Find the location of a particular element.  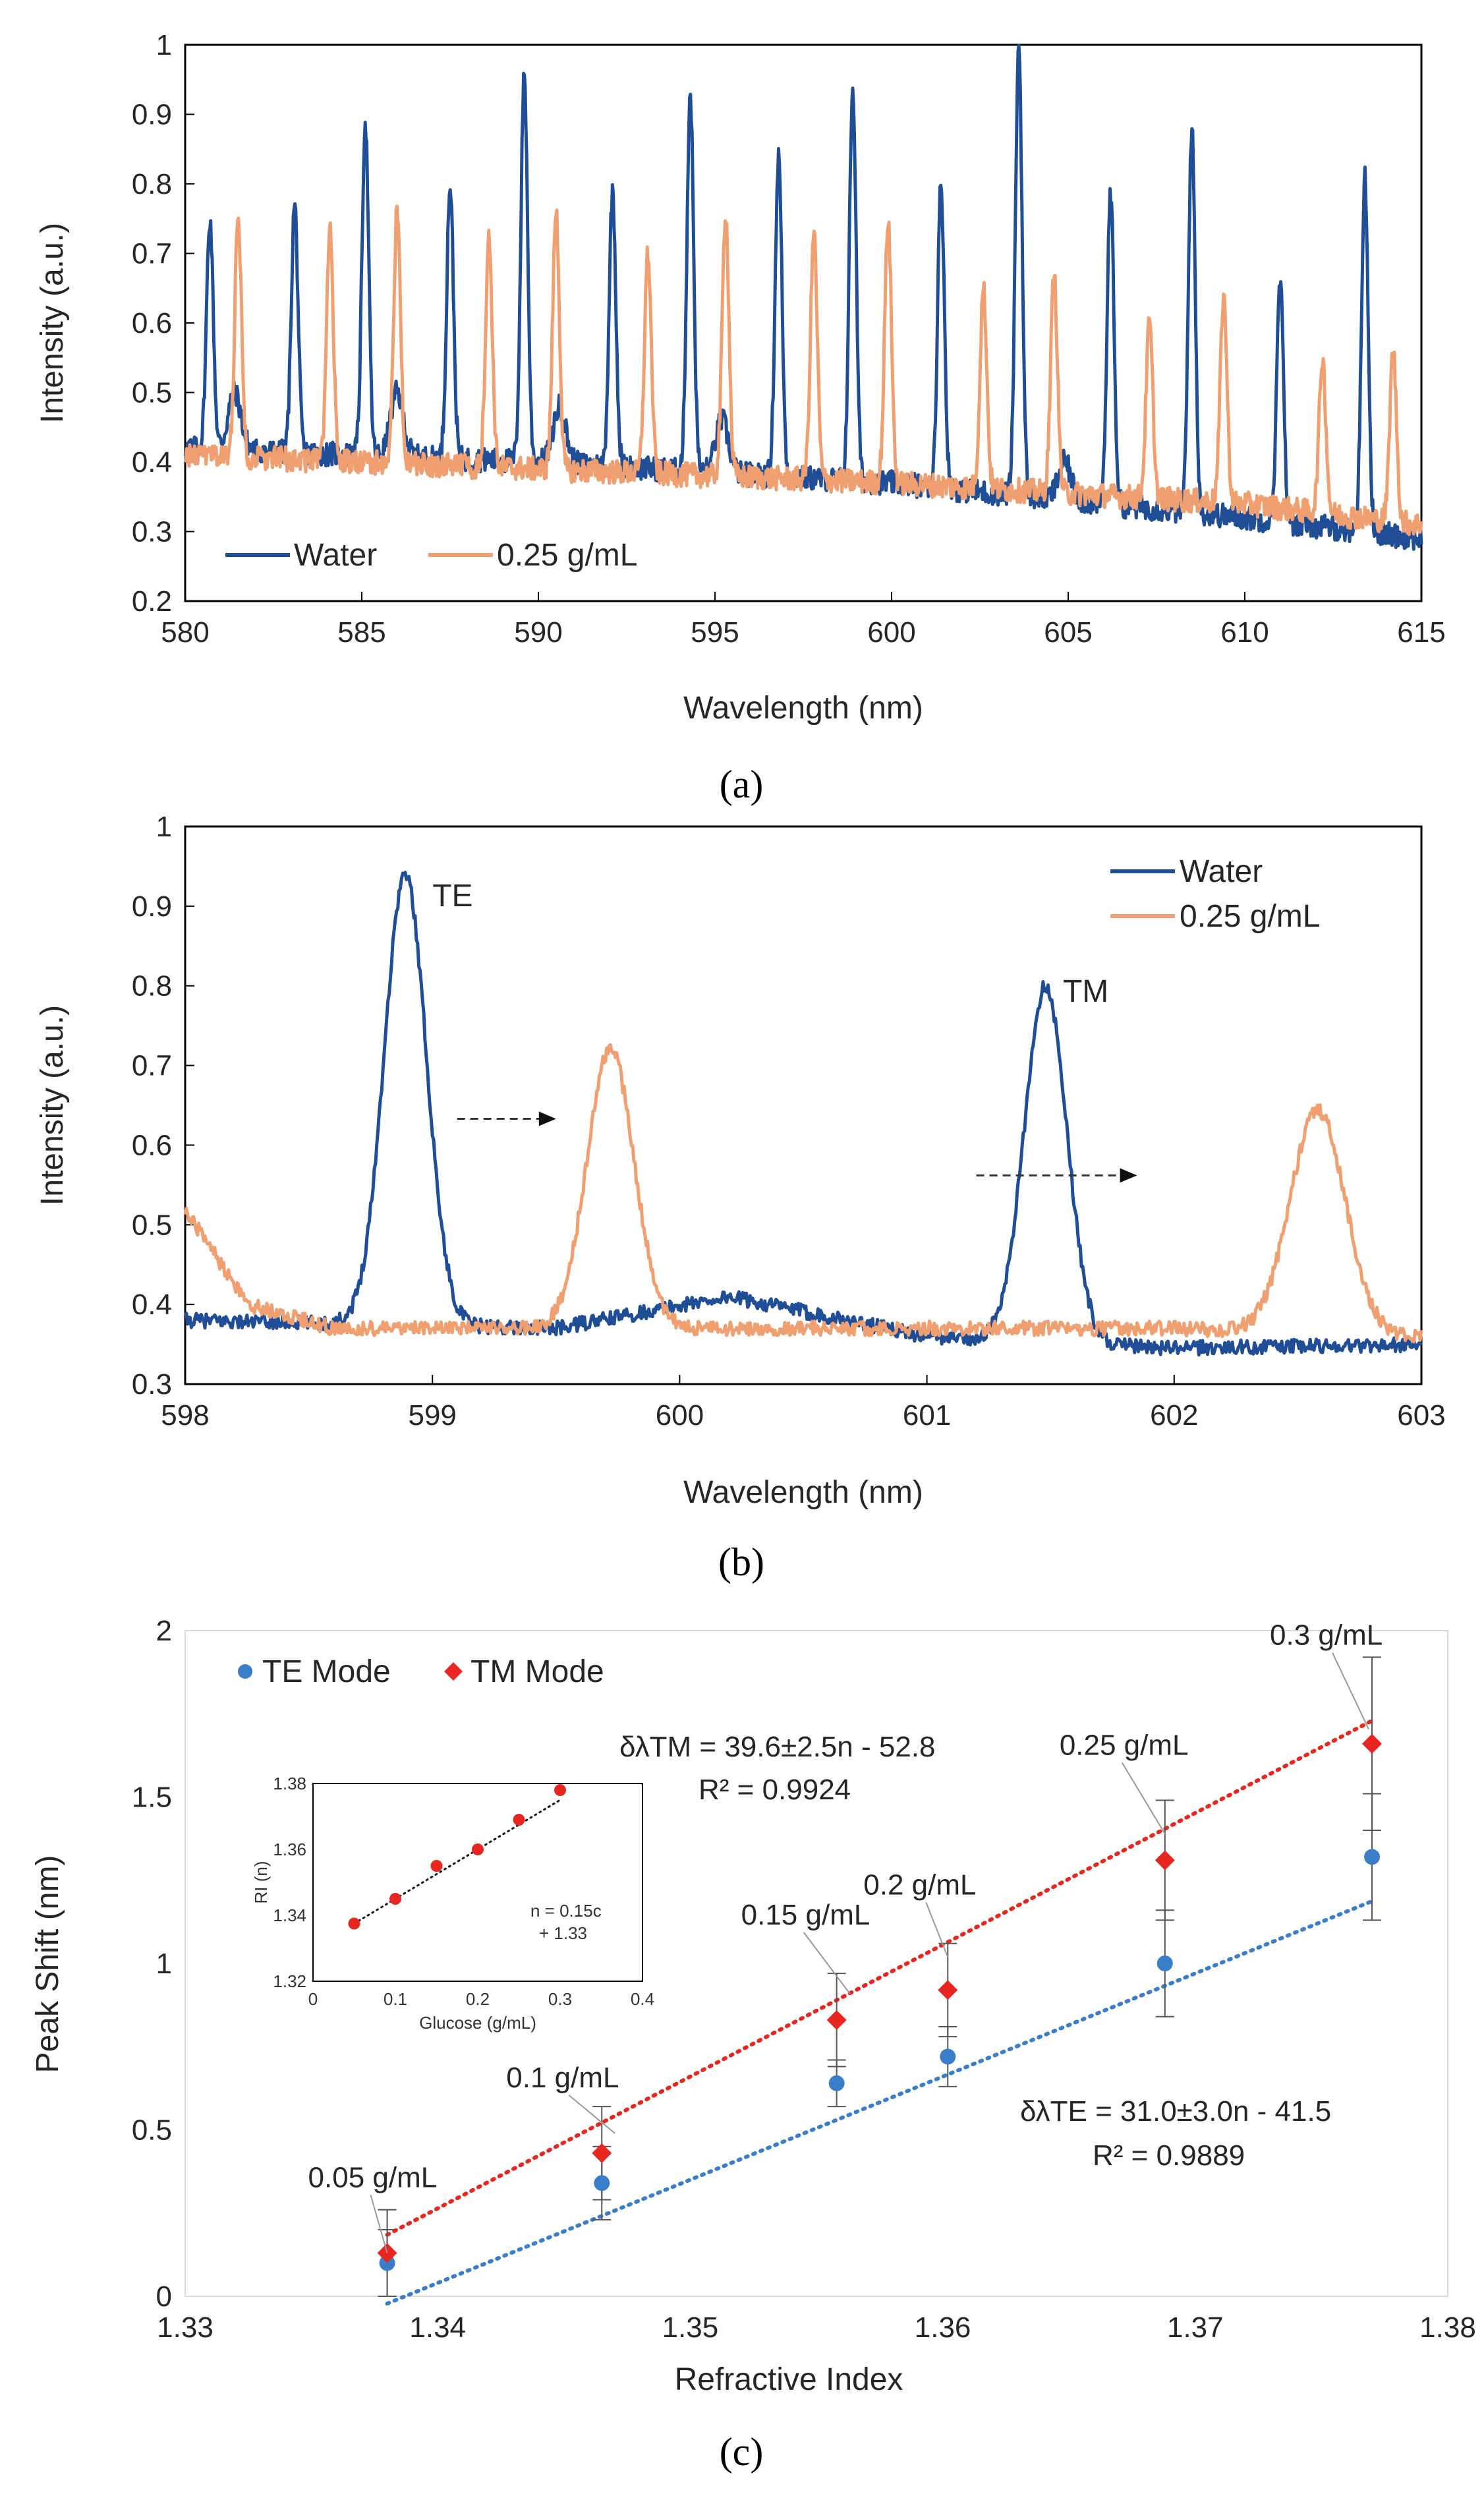

chart-b-y-tick: 0.7 is located at coordinates (152, 1066).